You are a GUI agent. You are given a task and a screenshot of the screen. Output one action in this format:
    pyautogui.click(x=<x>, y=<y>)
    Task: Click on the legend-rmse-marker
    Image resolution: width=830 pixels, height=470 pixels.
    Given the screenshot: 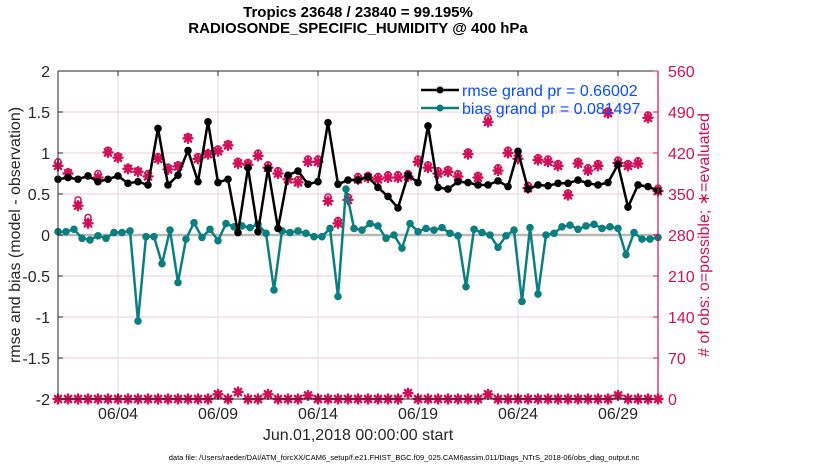 What is the action you would take?
    pyautogui.click(x=440, y=90)
    